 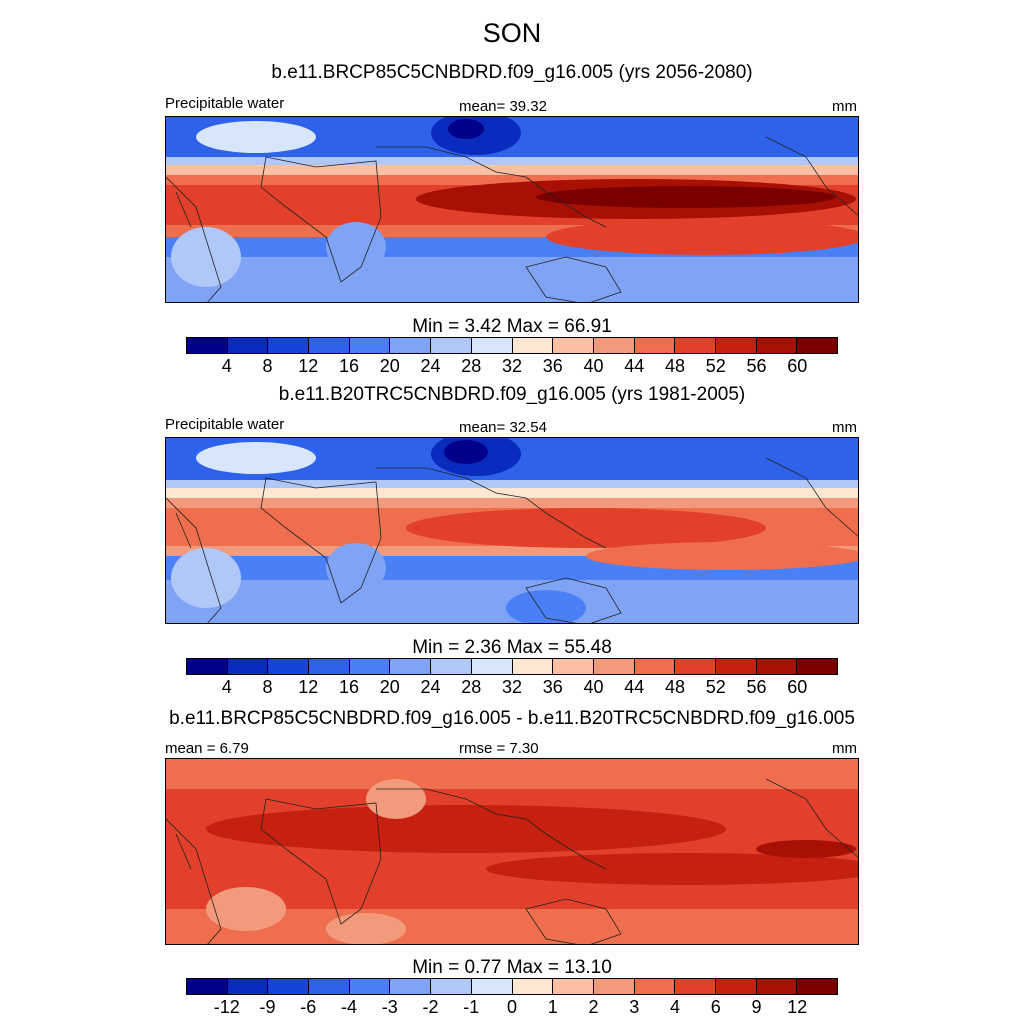 What do you see at coordinates (503, 427) in the screenshot?
I see `panel-2-mean-label: mean= 32.54` at bounding box center [503, 427].